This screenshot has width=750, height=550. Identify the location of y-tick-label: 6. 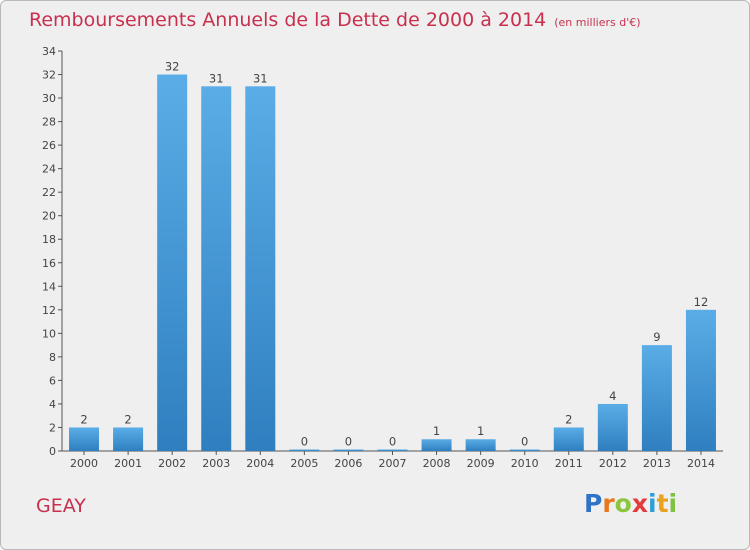
(52, 380).